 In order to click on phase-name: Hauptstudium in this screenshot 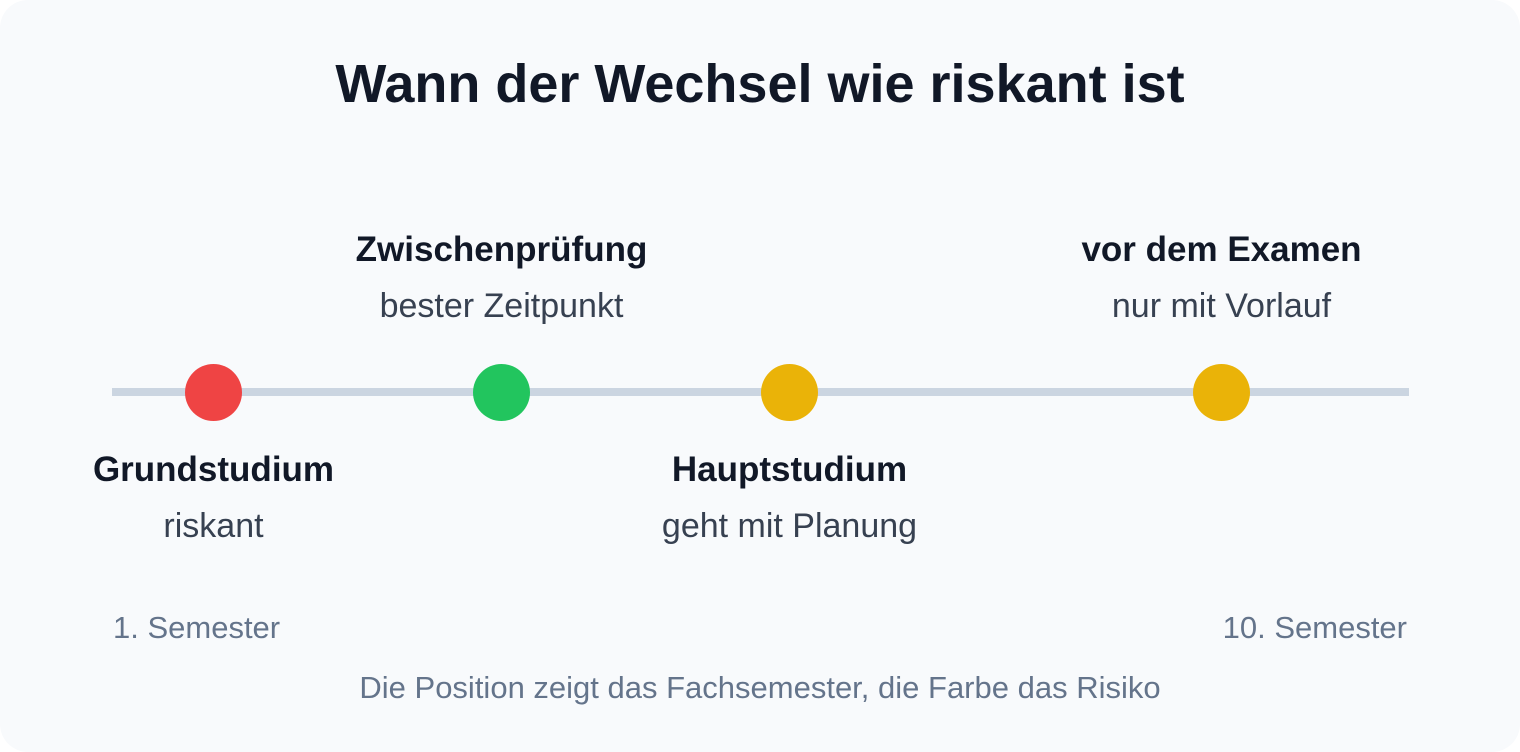, I will do `click(789, 469)`.